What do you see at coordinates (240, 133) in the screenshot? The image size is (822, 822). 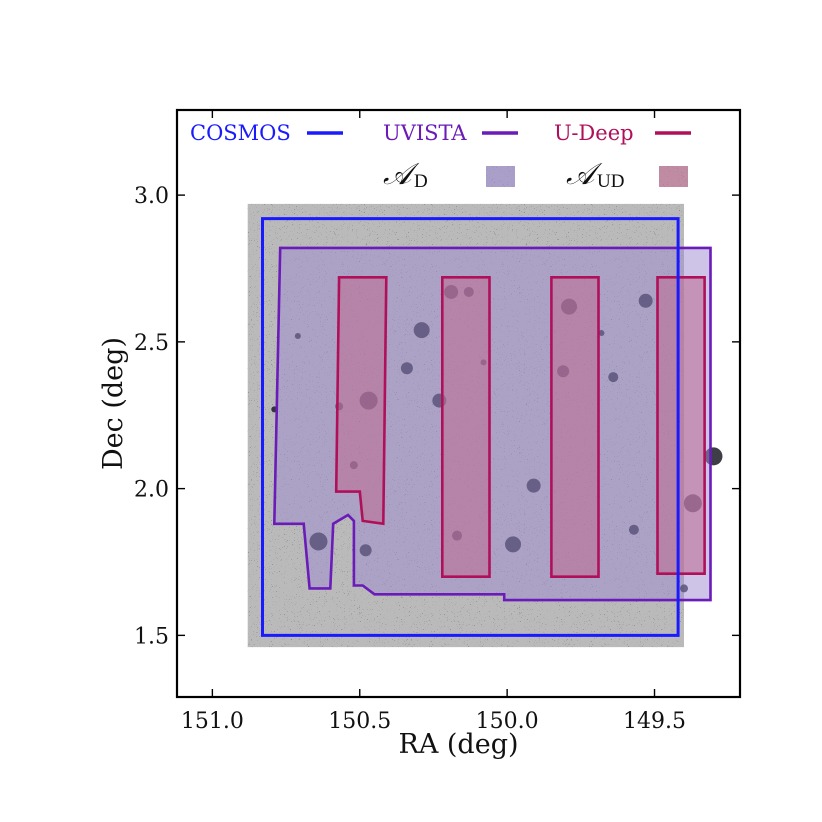 I see `legend-label: COSMOS` at bounding box center [240, 133].